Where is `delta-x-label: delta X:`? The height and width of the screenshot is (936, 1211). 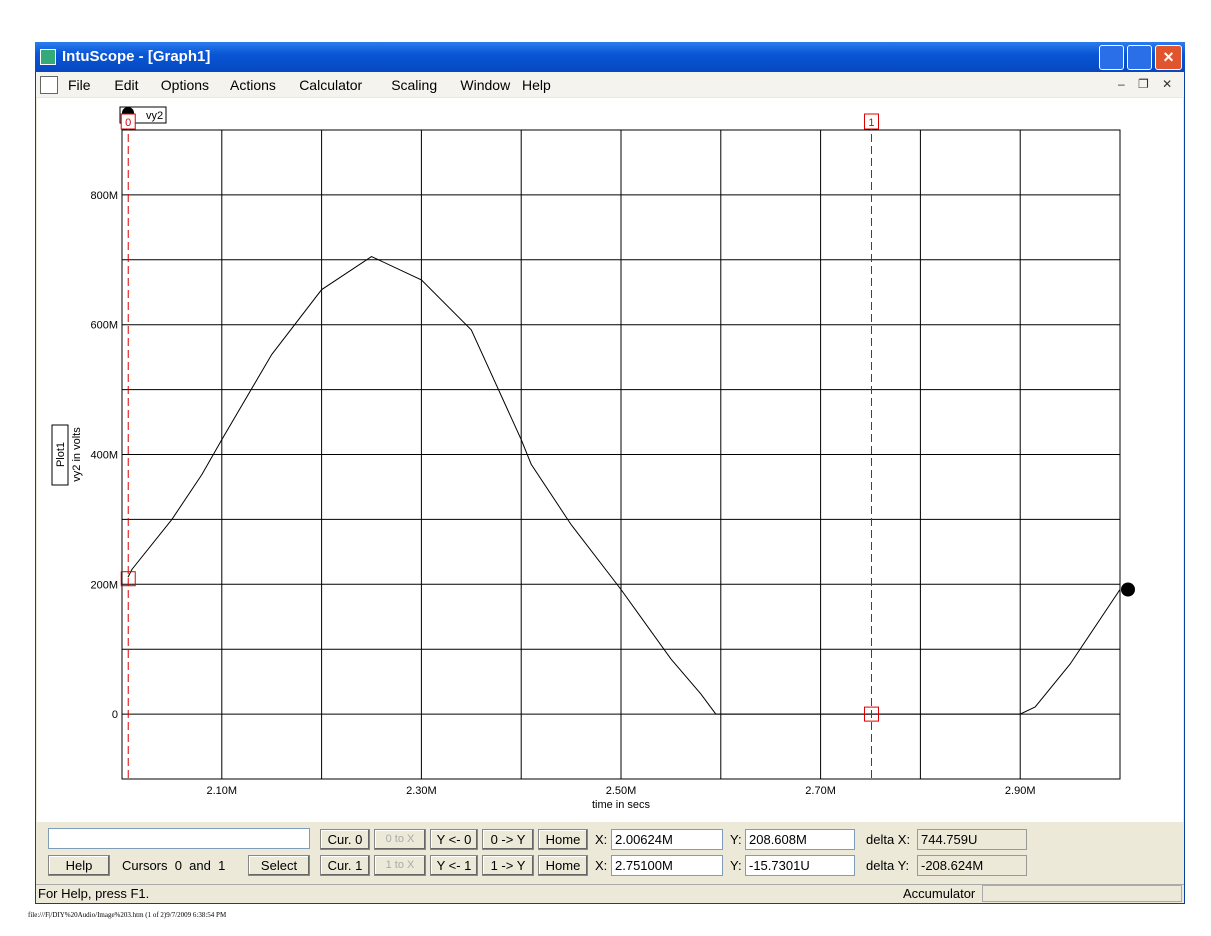
delta-x-label: delta X: is located at coordinates (888, 839).